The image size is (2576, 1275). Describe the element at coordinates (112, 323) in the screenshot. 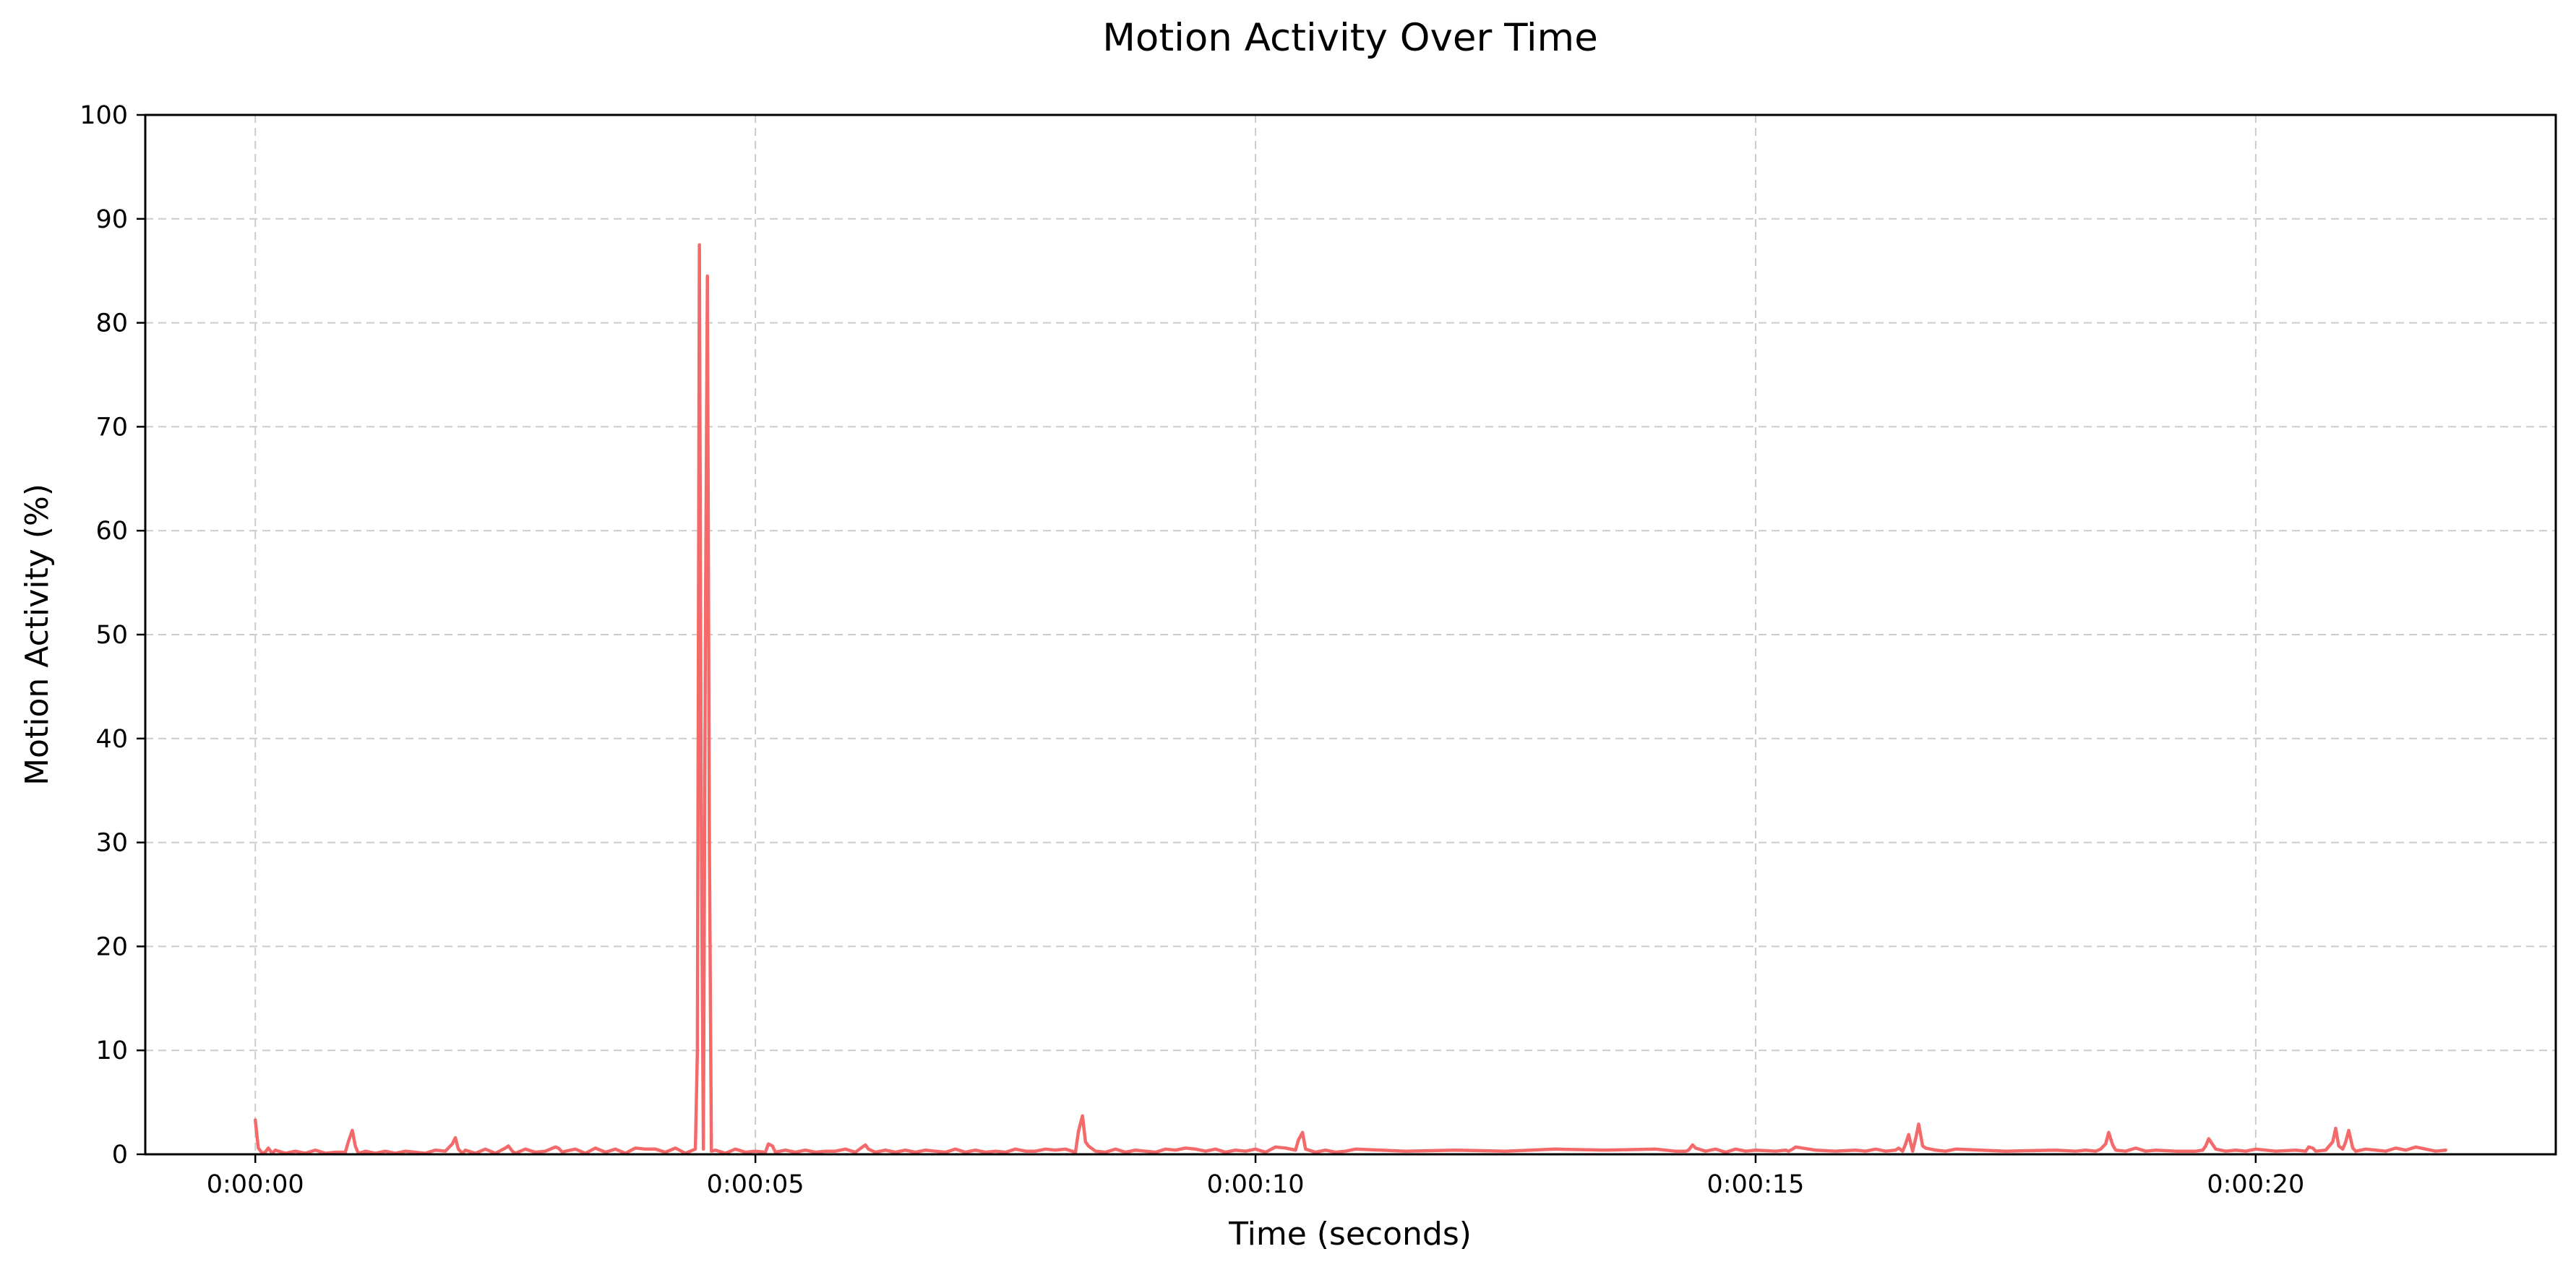

I see `y-tick-label: 80` at that location.